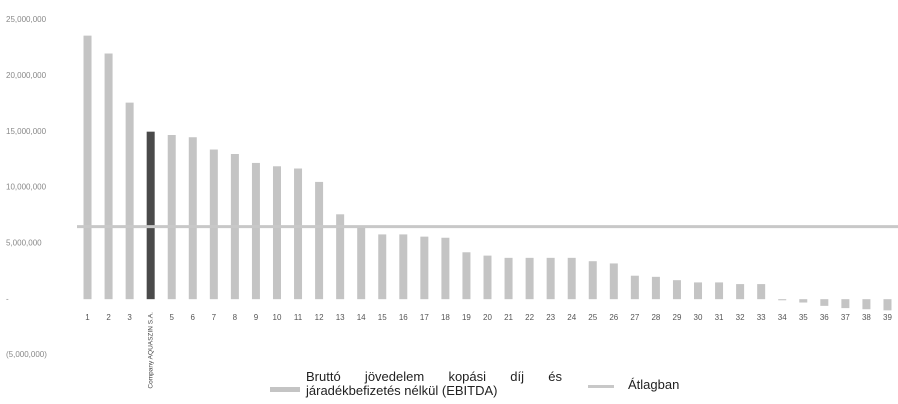 The width and height of the screenshot is (898, 404). I want to click on x-tick-label: 6, so click(193, 317).